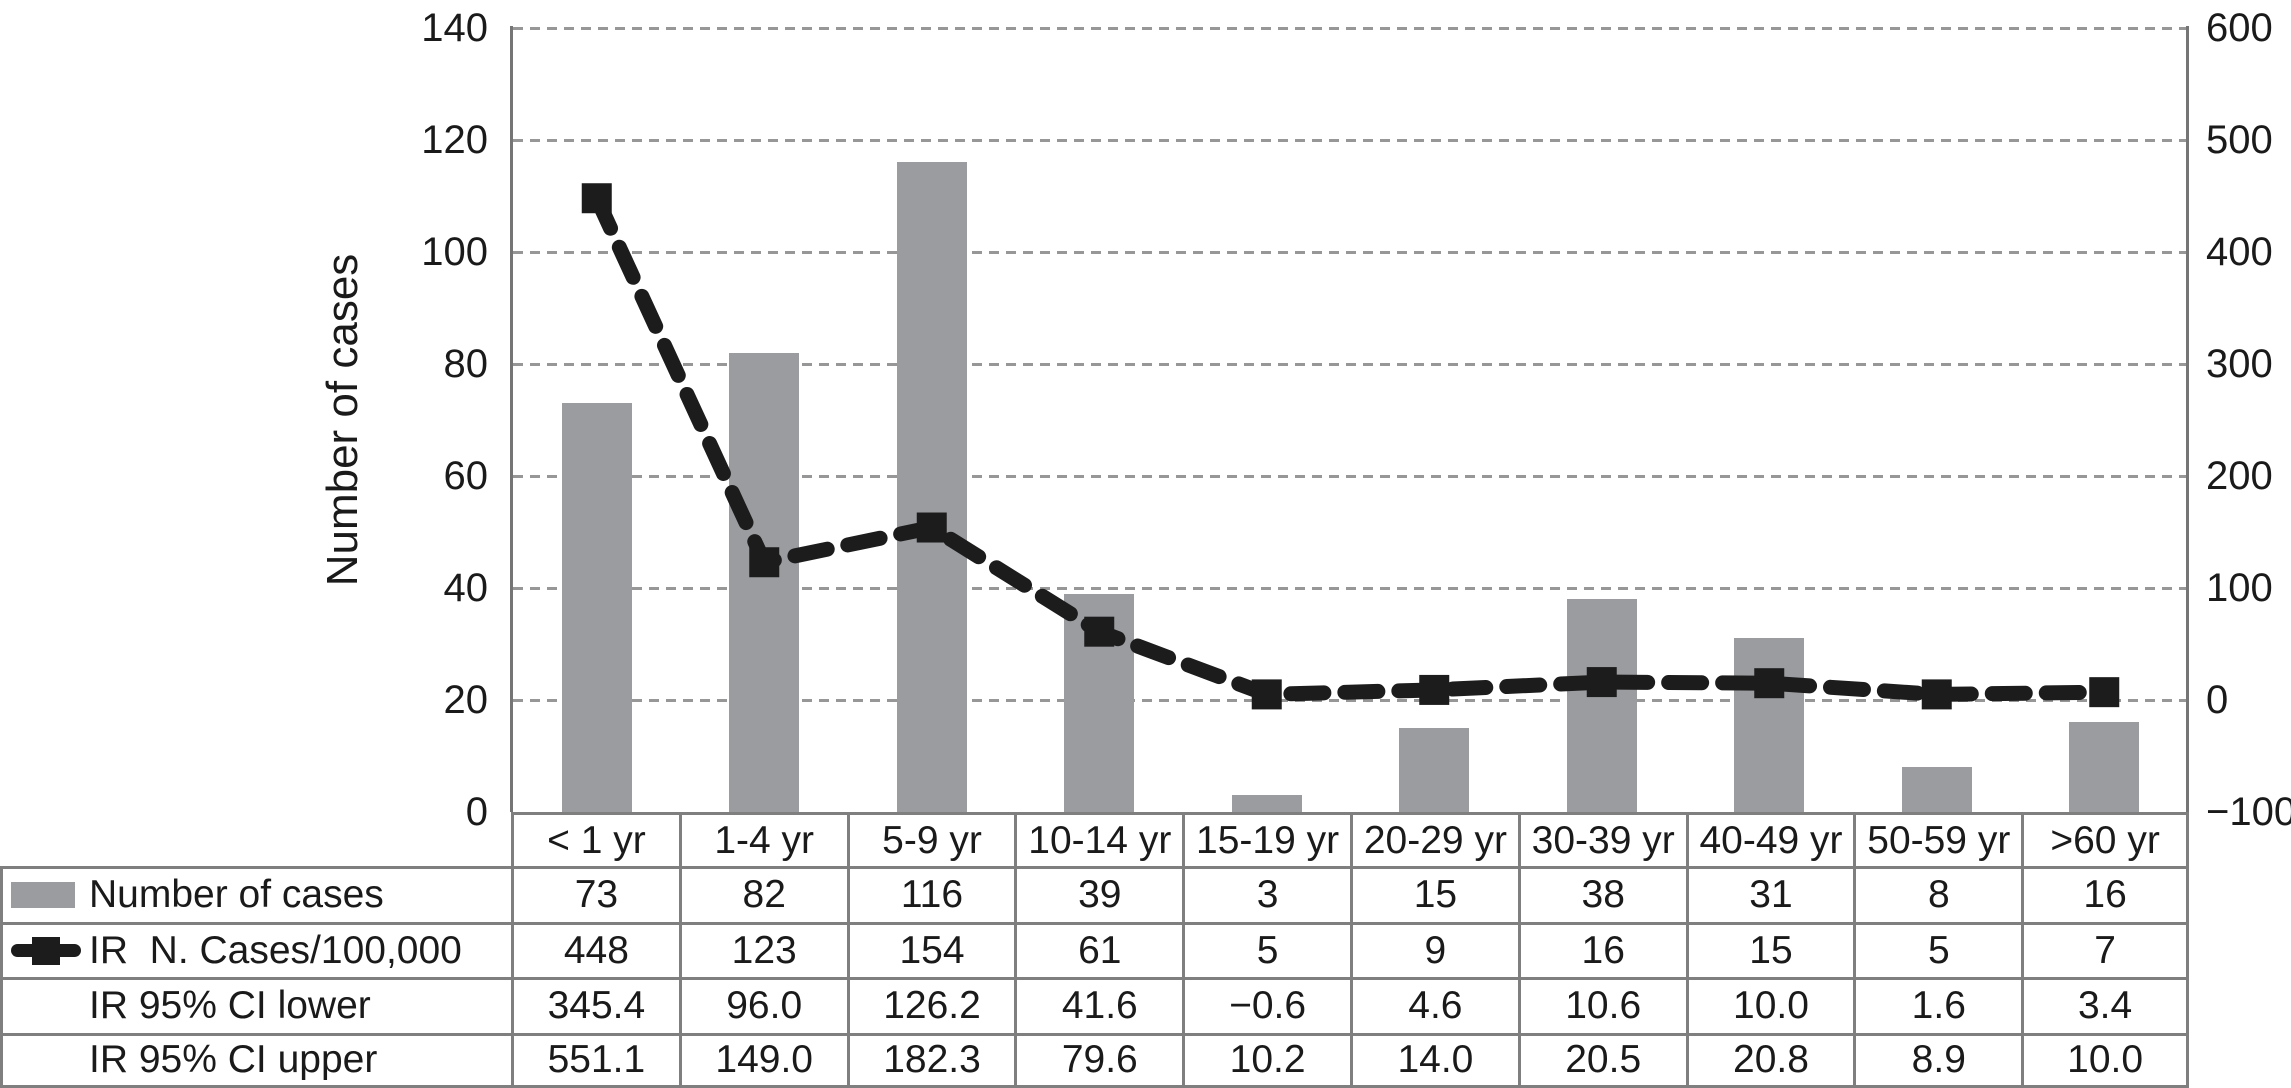  Describe the element at coordinates (466, 476) in the screenshot. I see `left-axis-tick-label: 60` at that location.